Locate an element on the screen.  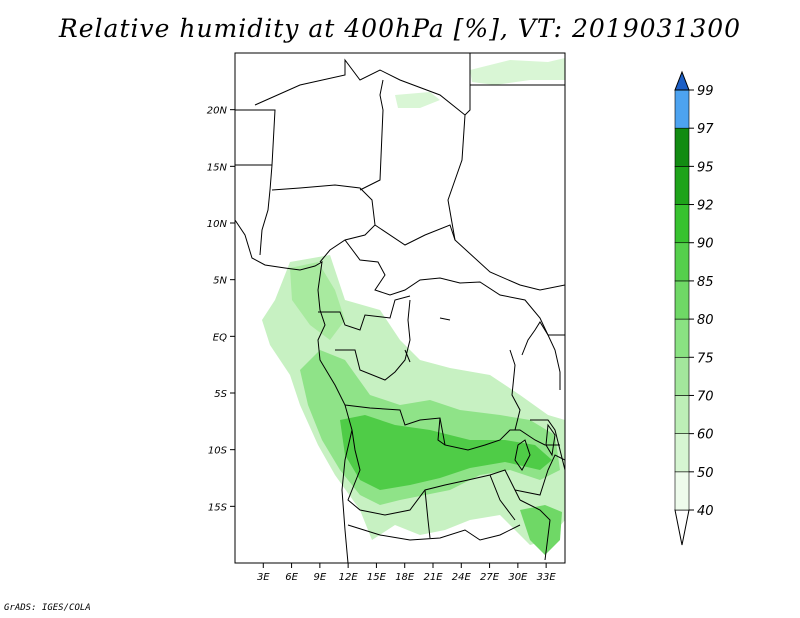
lon-label: 15E is located at coordinates (377, 577).